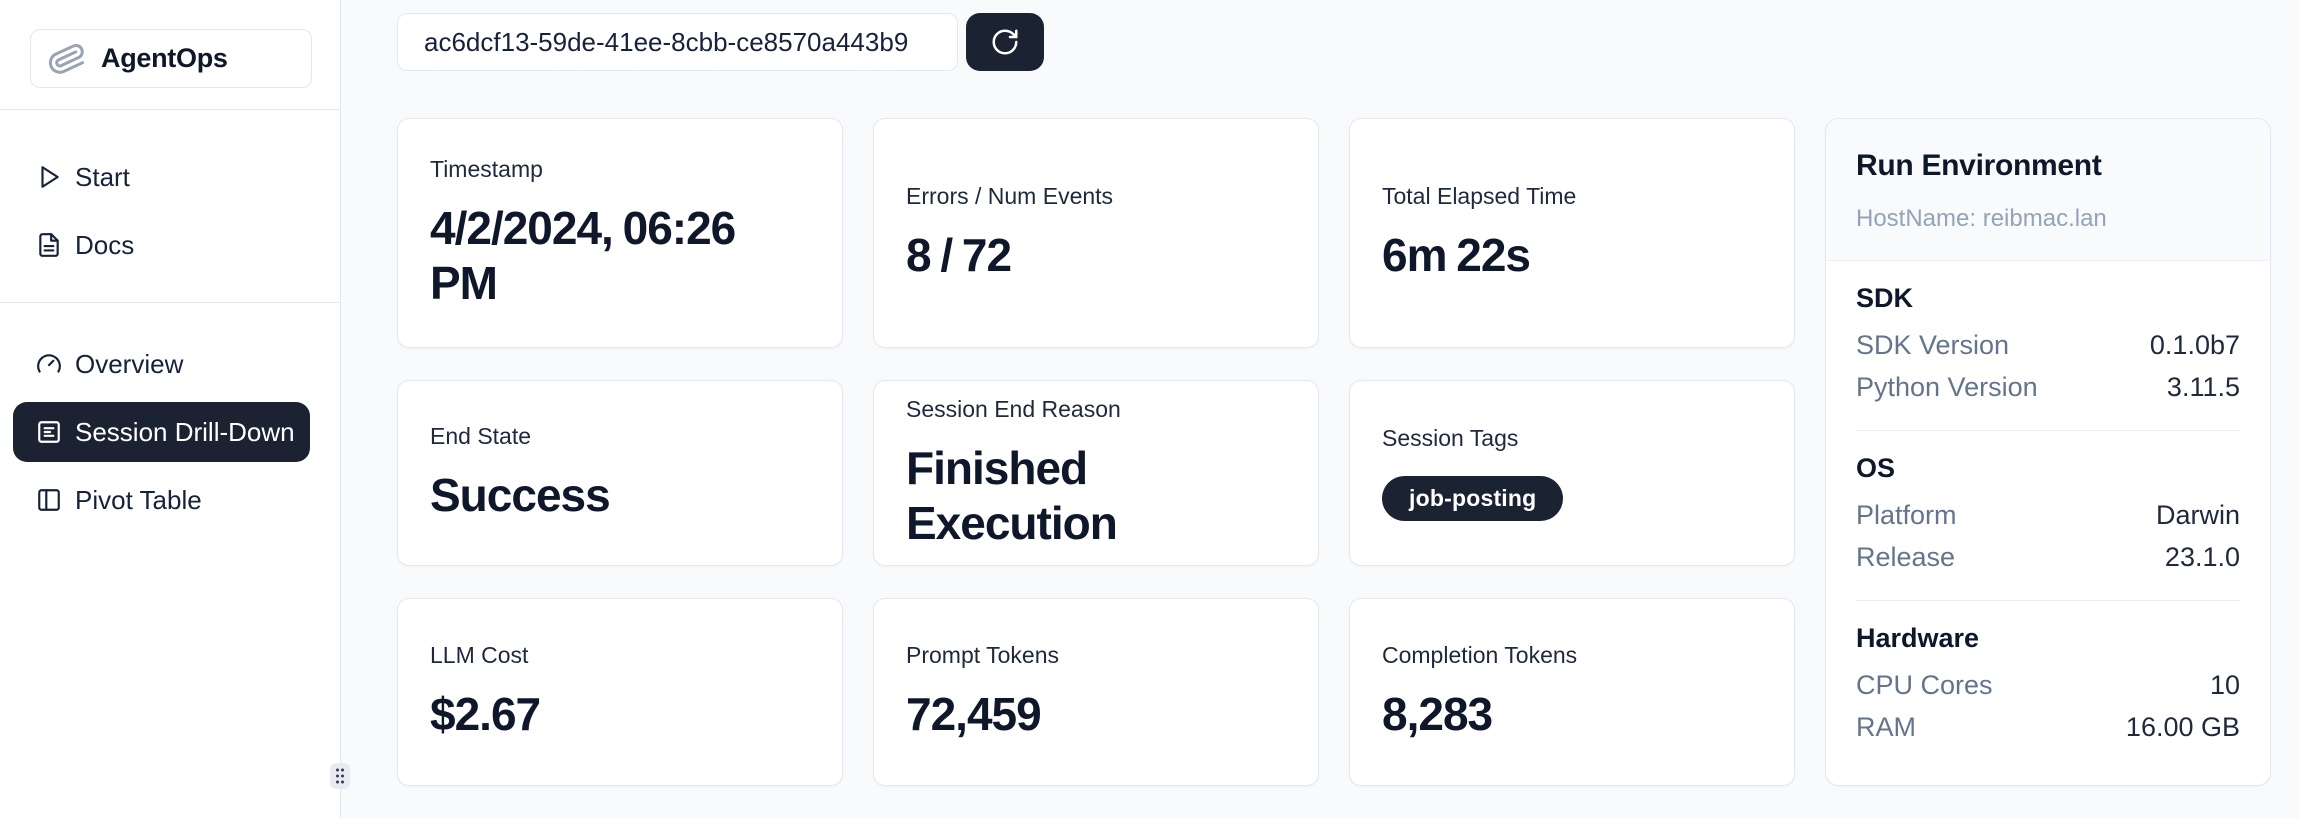 The image size is (2300, 818). Describe the element at coordinates (2182, 727) in the screenshot. I see `env-row-value: 16.00 GB` at that location.